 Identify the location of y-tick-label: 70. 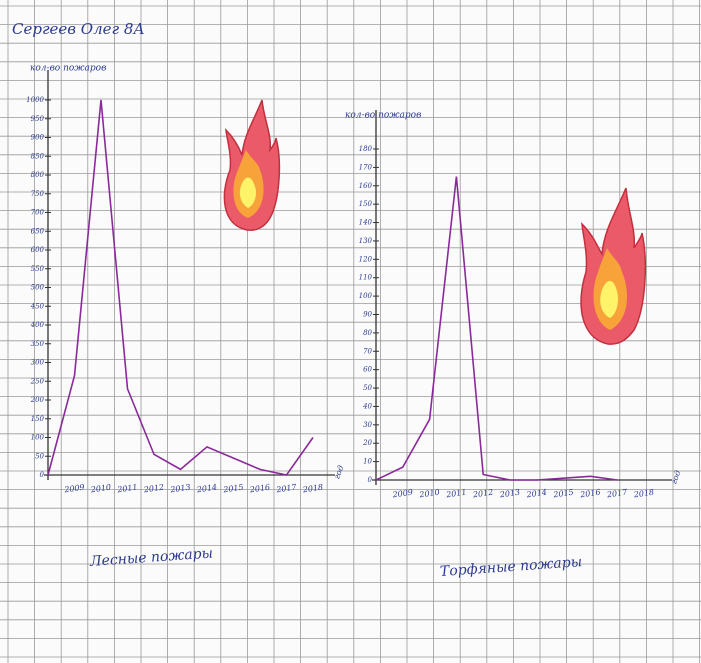
(367, 351).